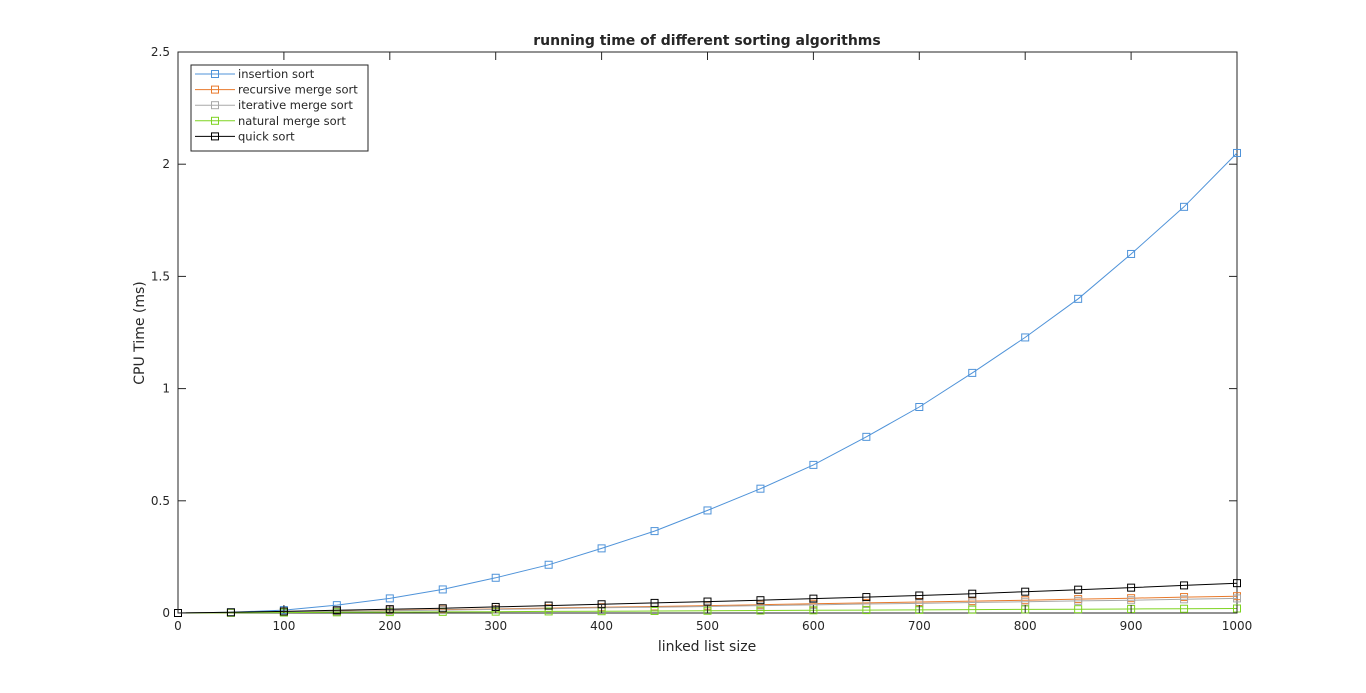 Image resolution: width=1366 pixels, height=693 pixels. I want to click on series-line, so click(707, 598).